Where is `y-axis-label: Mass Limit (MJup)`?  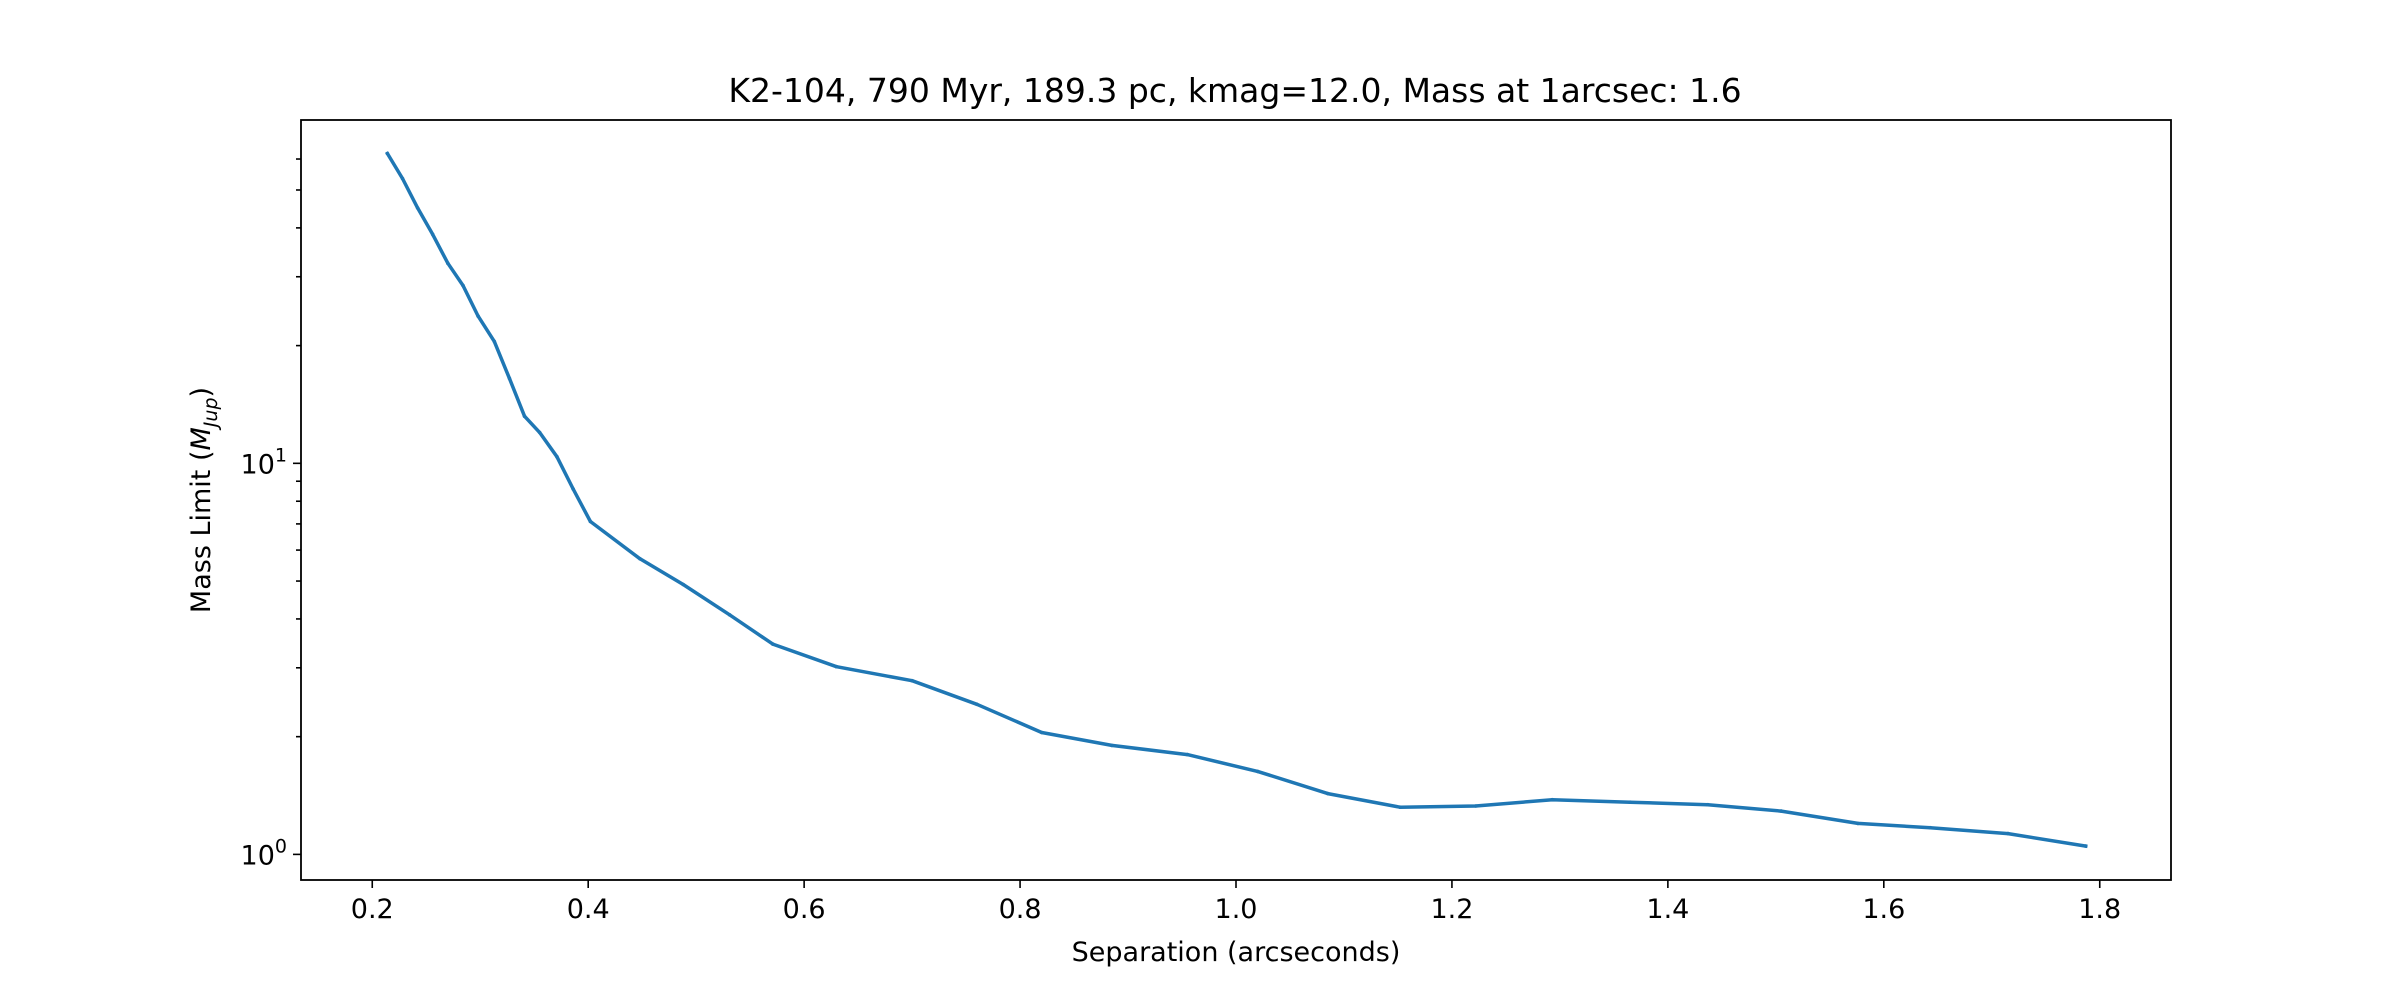 y-axis-label: Mass Limit (MJup) is located at coordinates (204, 500).